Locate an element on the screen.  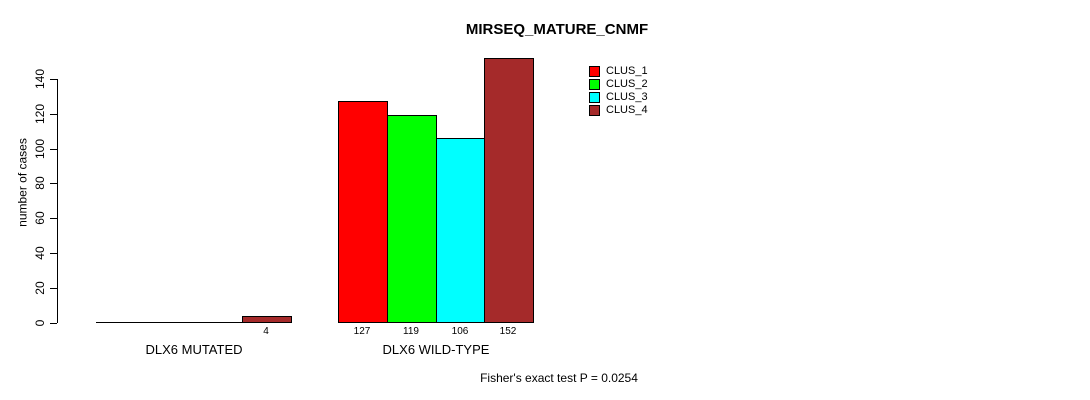
y-tick-label: 100 is located at coordinates (40, 149).